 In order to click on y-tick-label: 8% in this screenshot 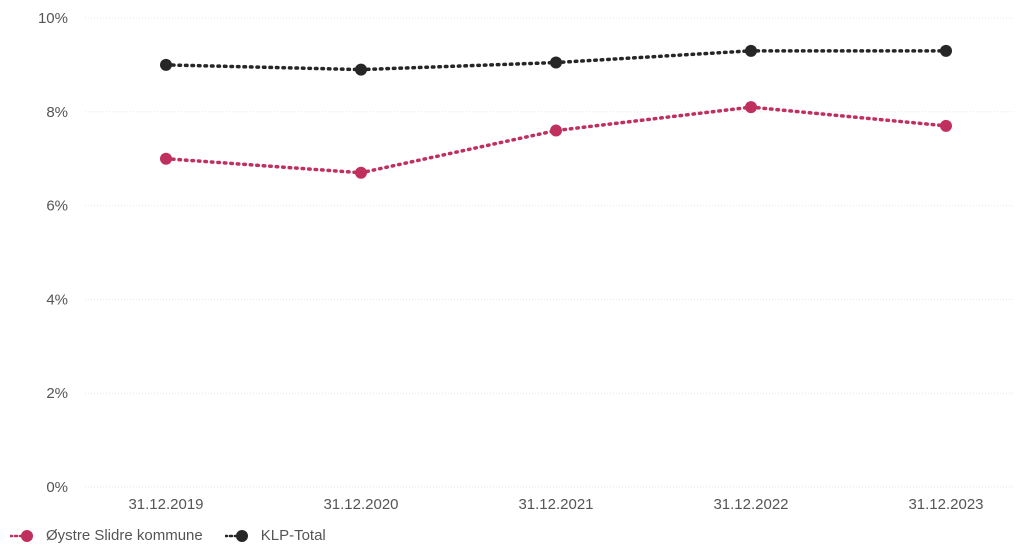, I will do `click(57, 112)`.